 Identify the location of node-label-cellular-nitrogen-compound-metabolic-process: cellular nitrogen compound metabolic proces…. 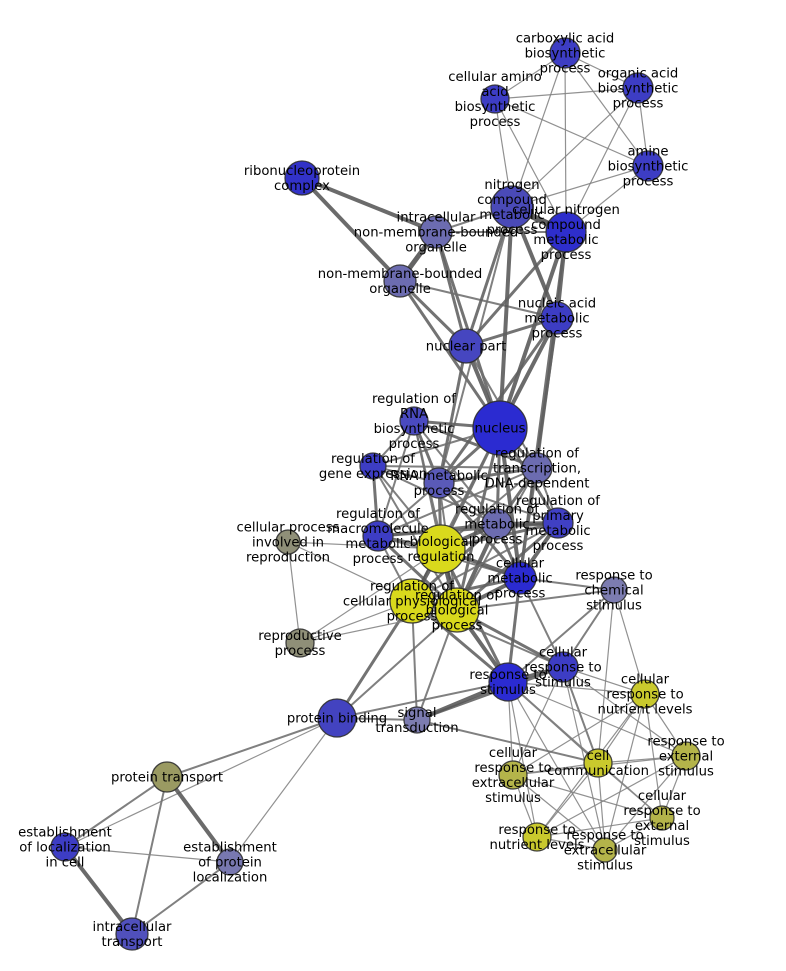
(566, 233).